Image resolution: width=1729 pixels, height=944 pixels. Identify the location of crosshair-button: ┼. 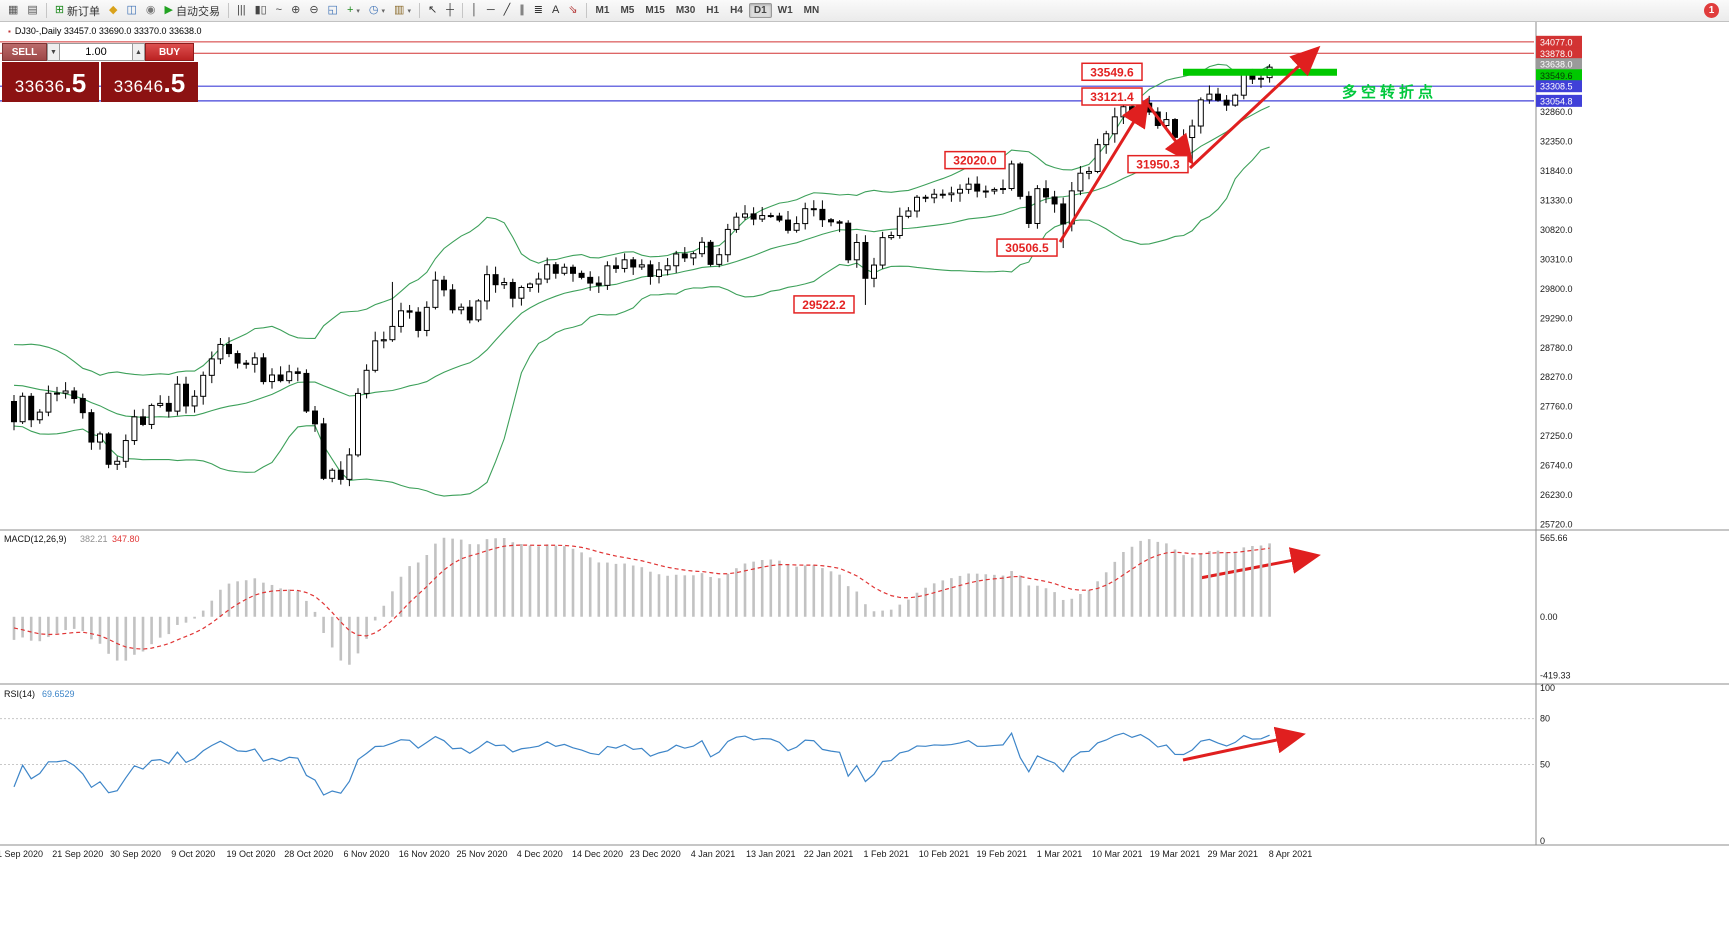
(450, 11).